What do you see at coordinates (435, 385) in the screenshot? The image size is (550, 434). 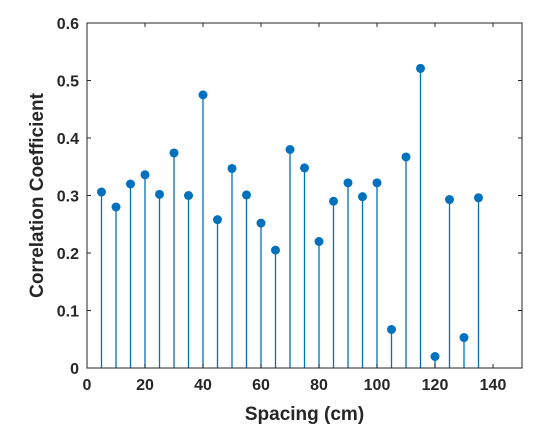 I see `x-tick-label: 120` at bounding box center [435, 385].